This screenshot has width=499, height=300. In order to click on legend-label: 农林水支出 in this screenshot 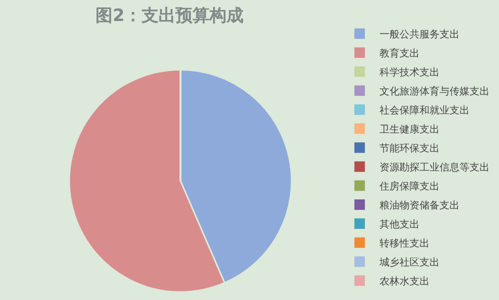, I will do `click(405, 281)`.